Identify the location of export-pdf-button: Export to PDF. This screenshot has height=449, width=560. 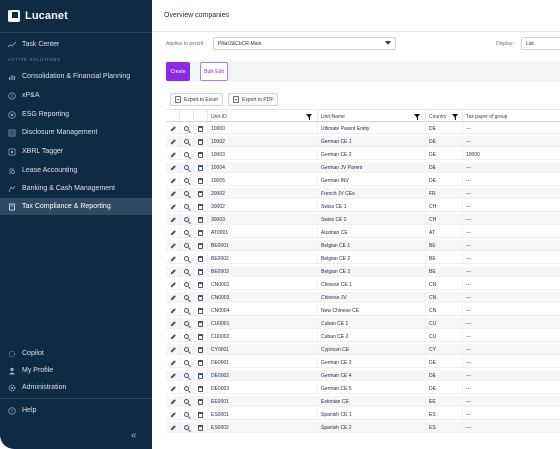
(253, 99).